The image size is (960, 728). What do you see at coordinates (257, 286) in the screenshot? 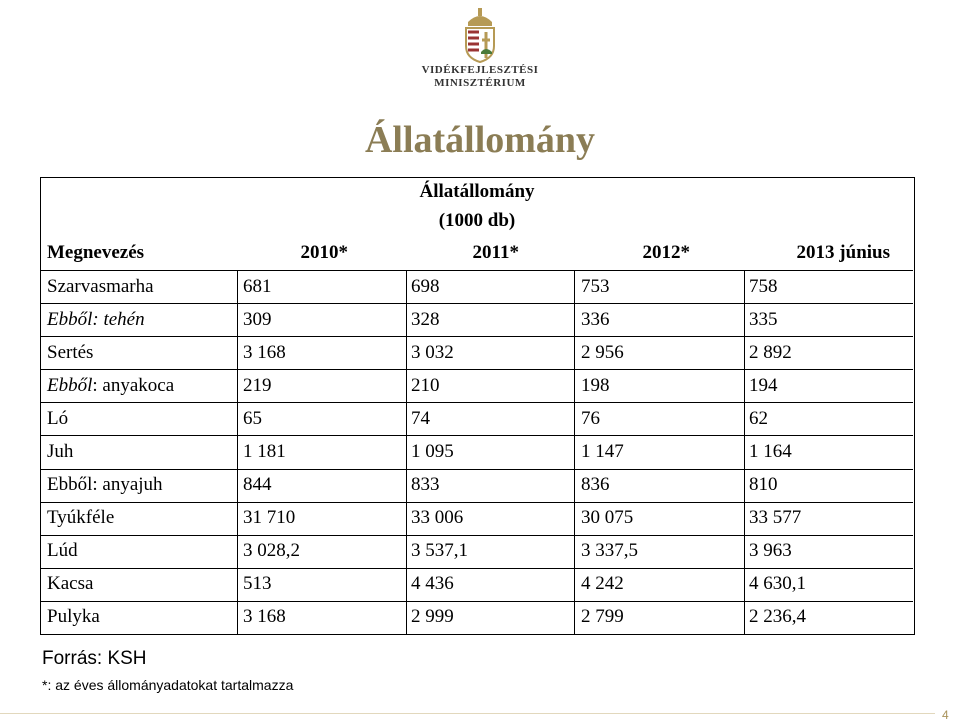
I see `cell-value: 681` at bounding box center [257, 286].